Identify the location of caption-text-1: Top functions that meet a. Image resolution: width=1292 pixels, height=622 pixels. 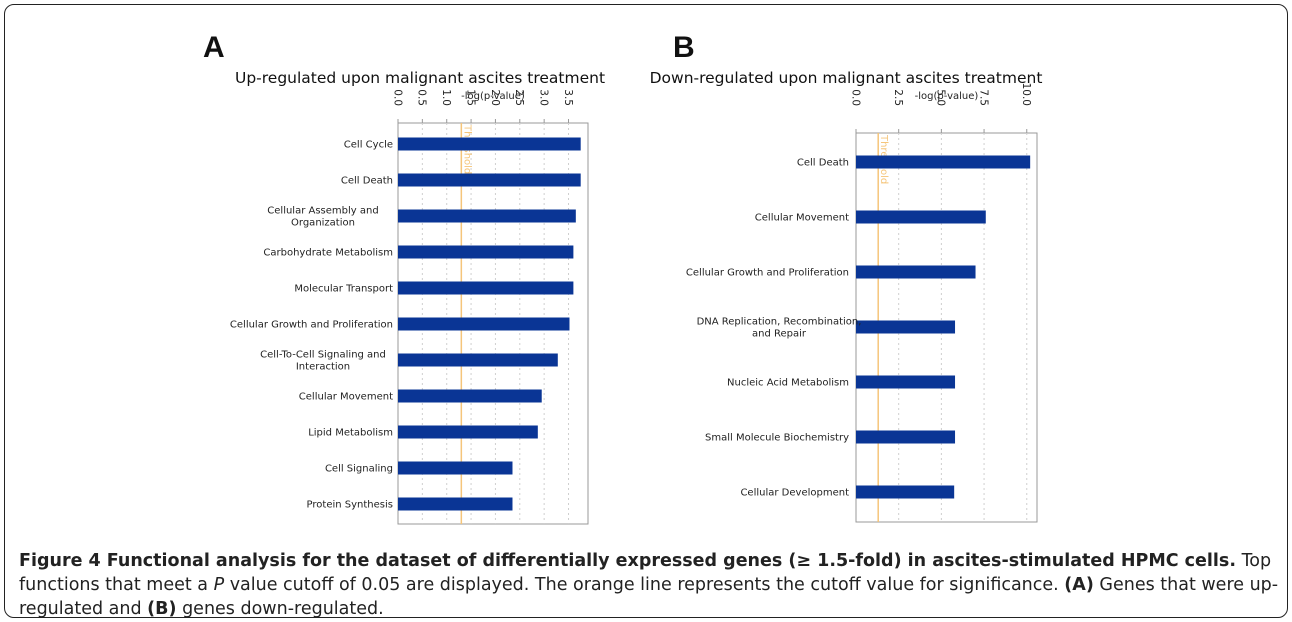
(645, 573).